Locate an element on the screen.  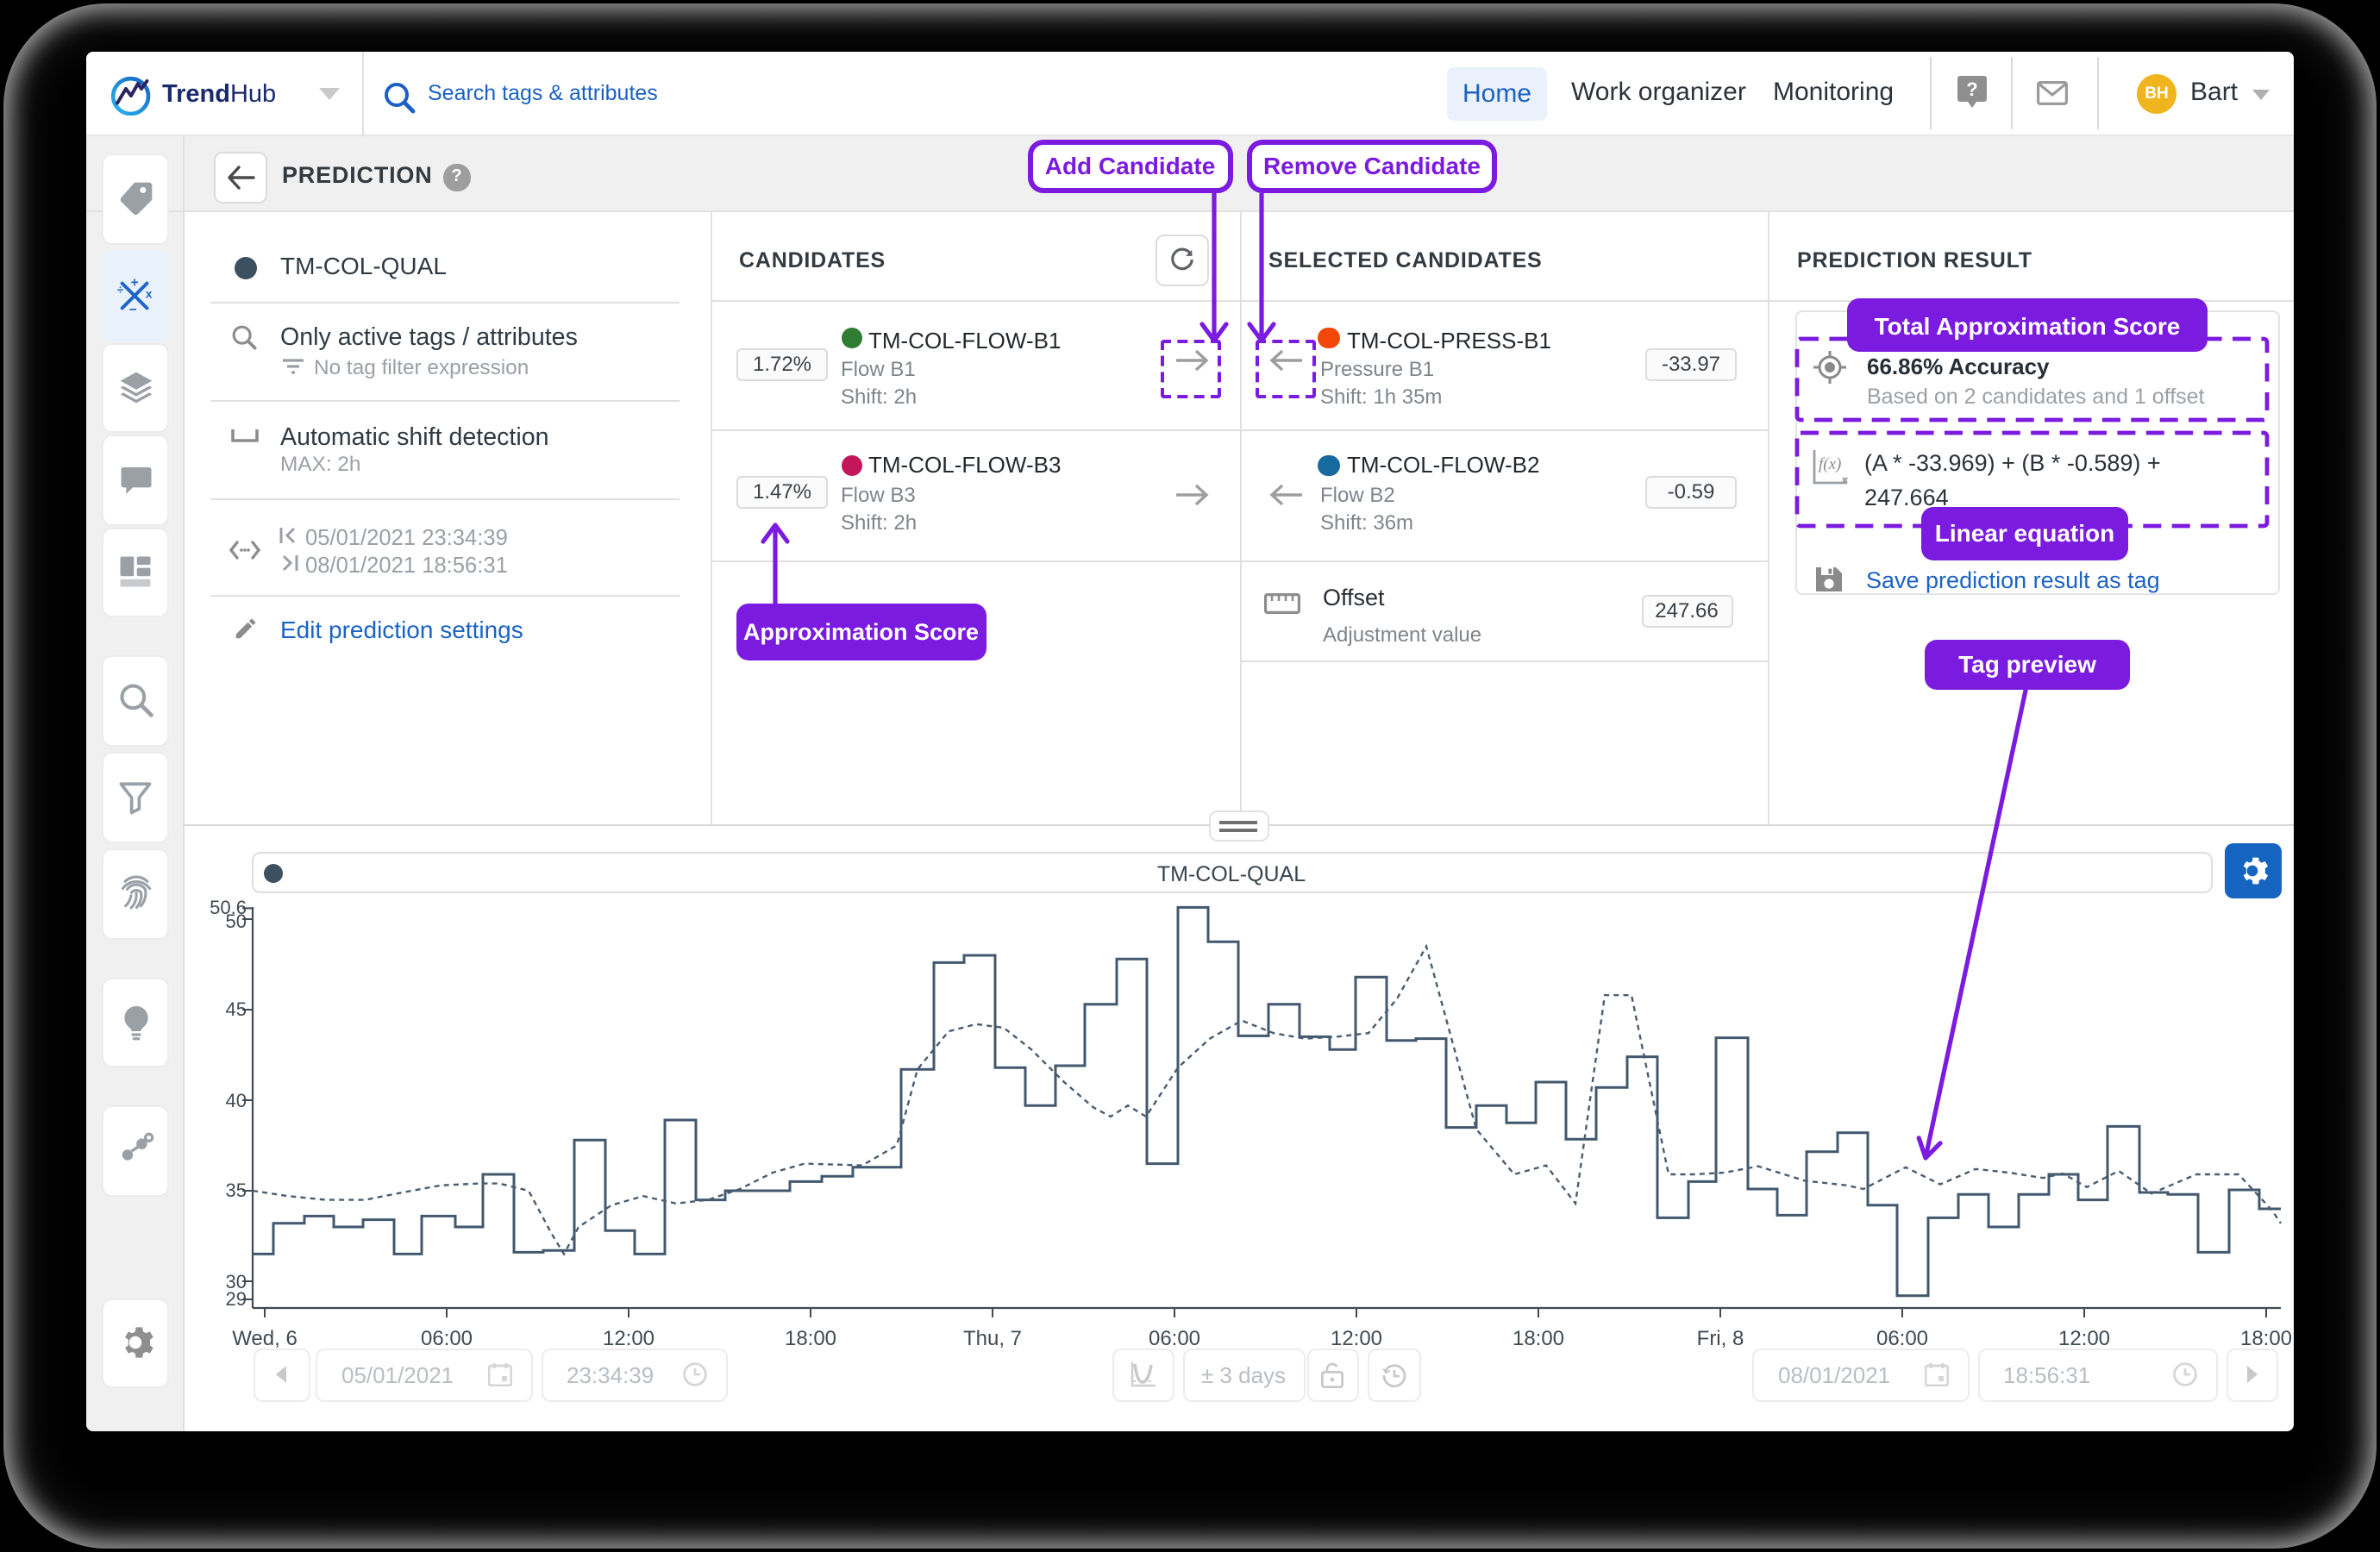
svg-text: f(x) is located at coordinates (1830, 464).